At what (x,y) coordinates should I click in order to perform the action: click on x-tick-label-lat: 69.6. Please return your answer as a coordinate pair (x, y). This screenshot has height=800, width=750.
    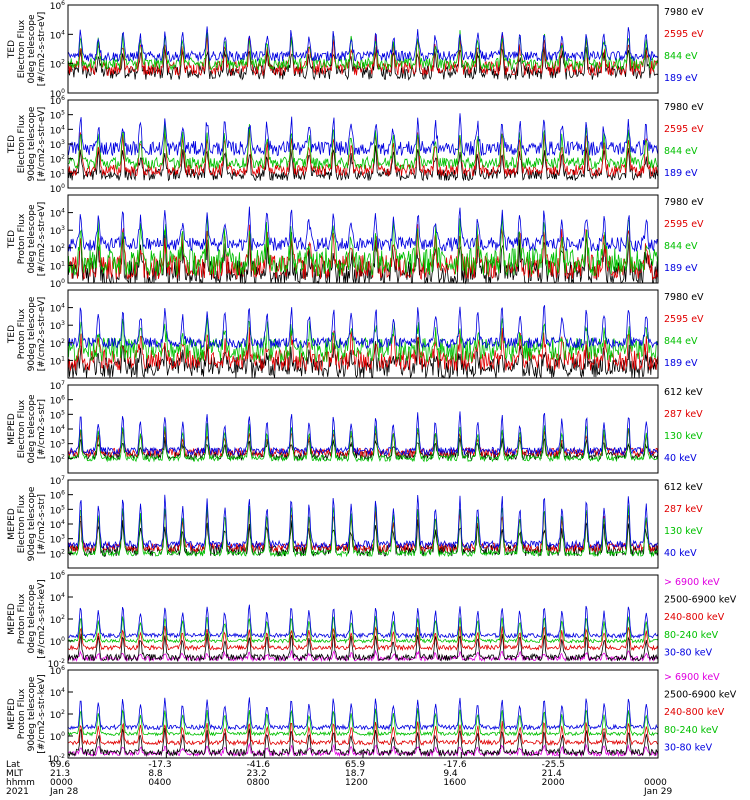
    Looking at the image, I should click on (60, 765).